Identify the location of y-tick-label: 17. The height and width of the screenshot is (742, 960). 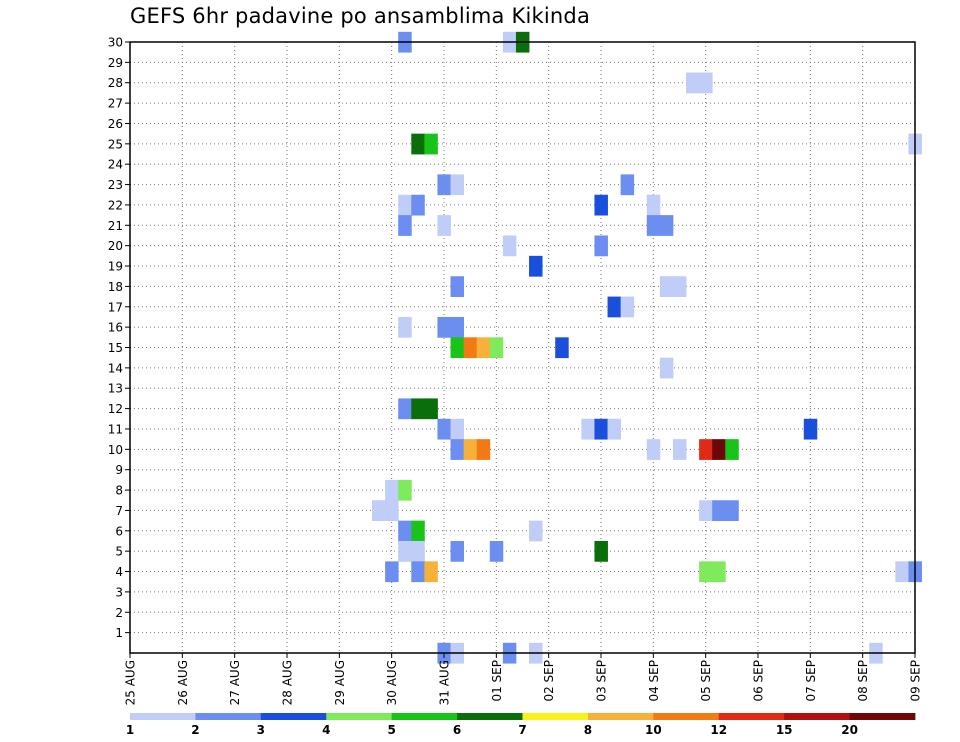
(115, 307).